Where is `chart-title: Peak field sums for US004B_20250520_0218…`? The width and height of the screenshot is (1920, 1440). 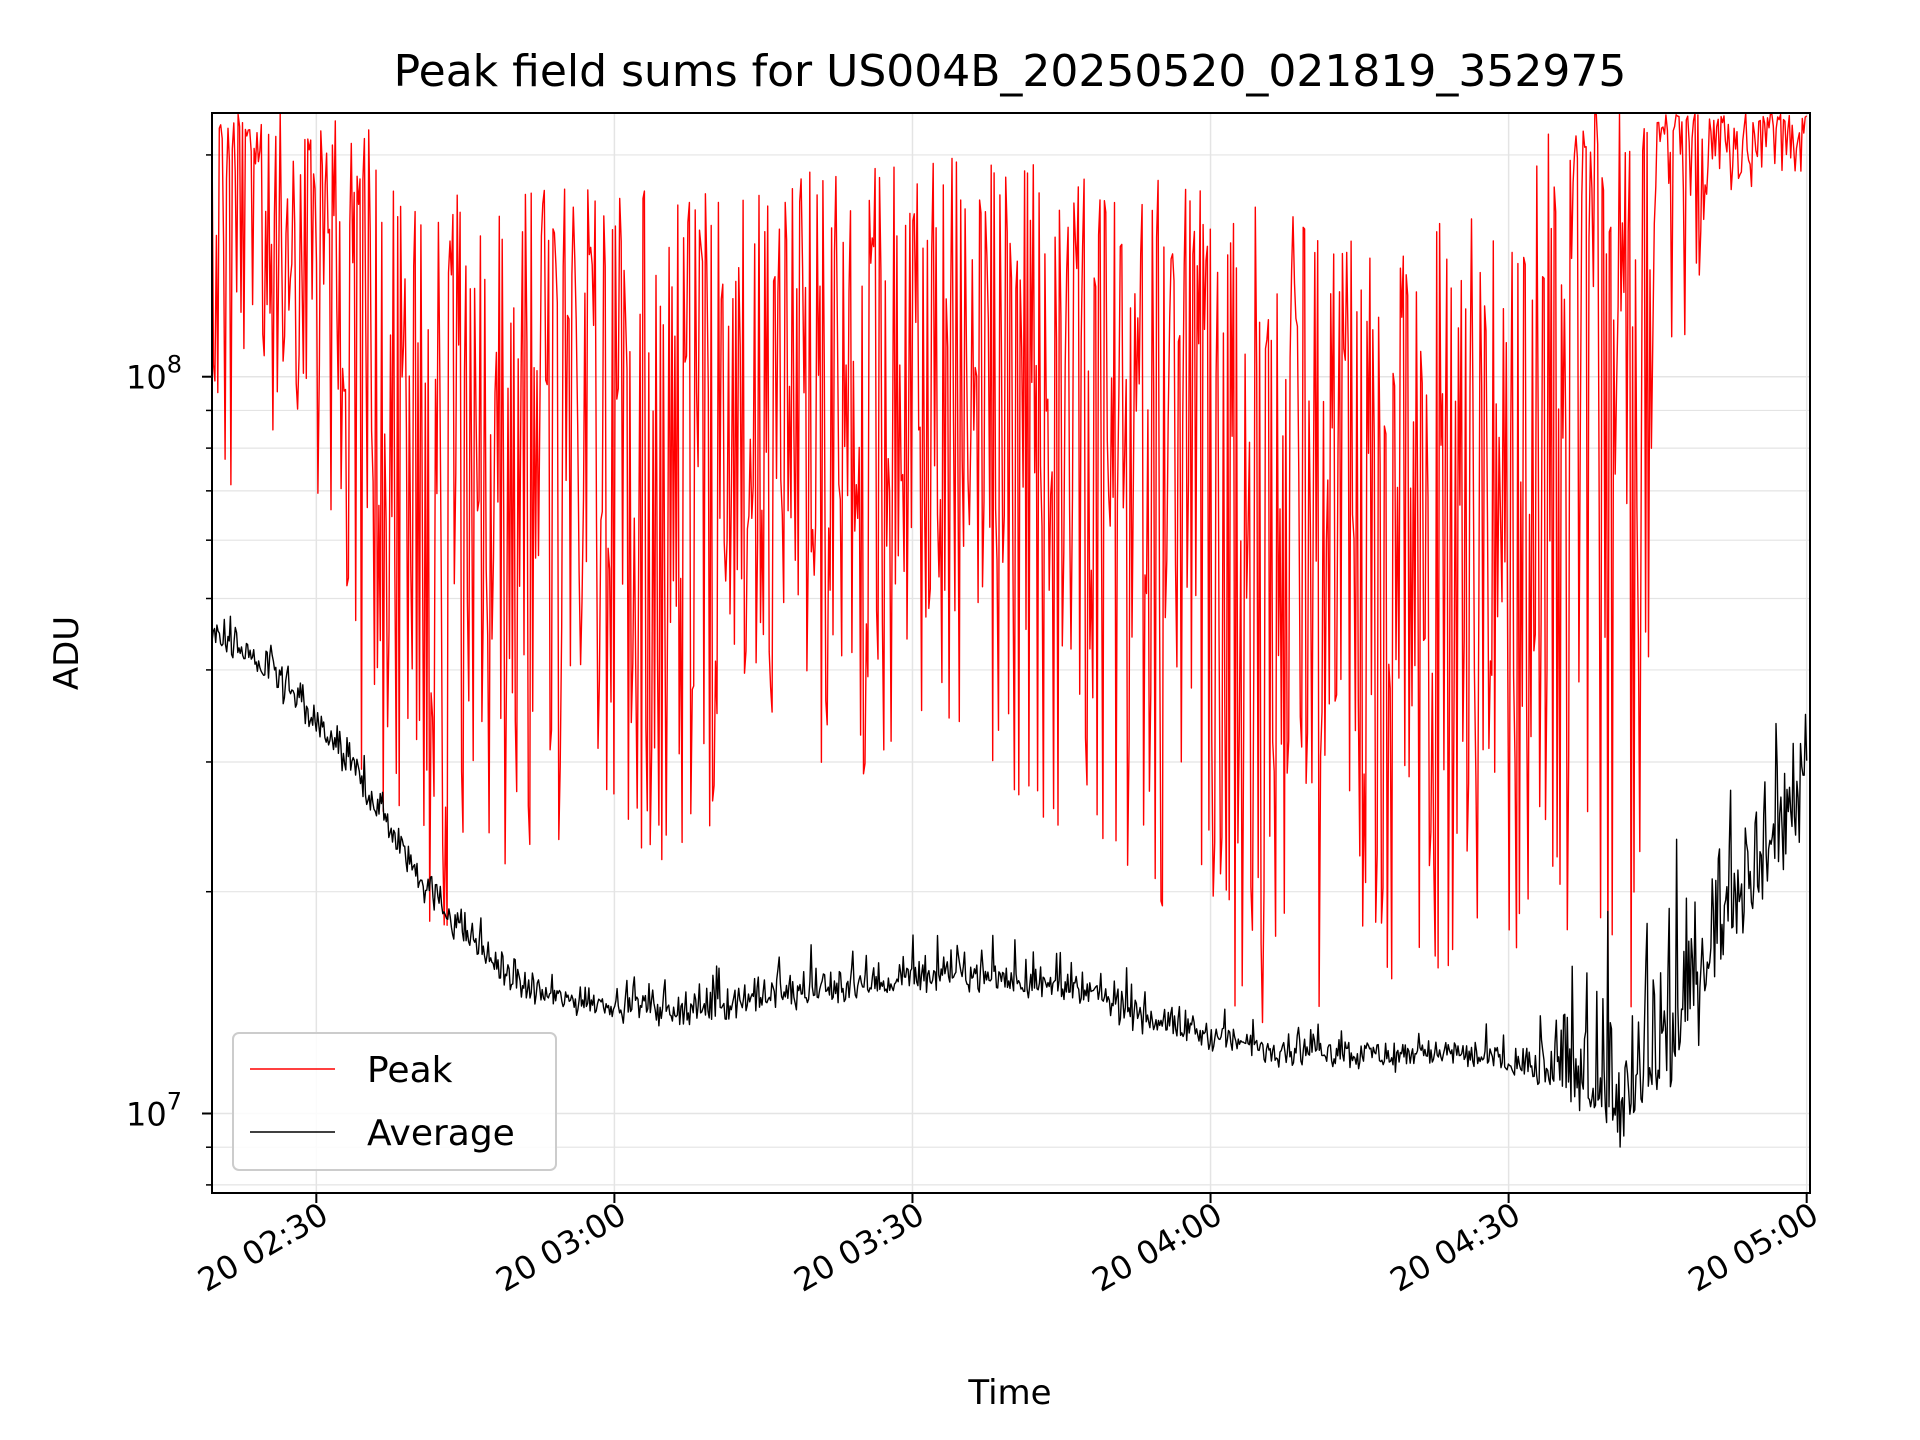 chart-title: Peak field sums for US004B_20250520_0218… is located at coordinates (1010, 71).